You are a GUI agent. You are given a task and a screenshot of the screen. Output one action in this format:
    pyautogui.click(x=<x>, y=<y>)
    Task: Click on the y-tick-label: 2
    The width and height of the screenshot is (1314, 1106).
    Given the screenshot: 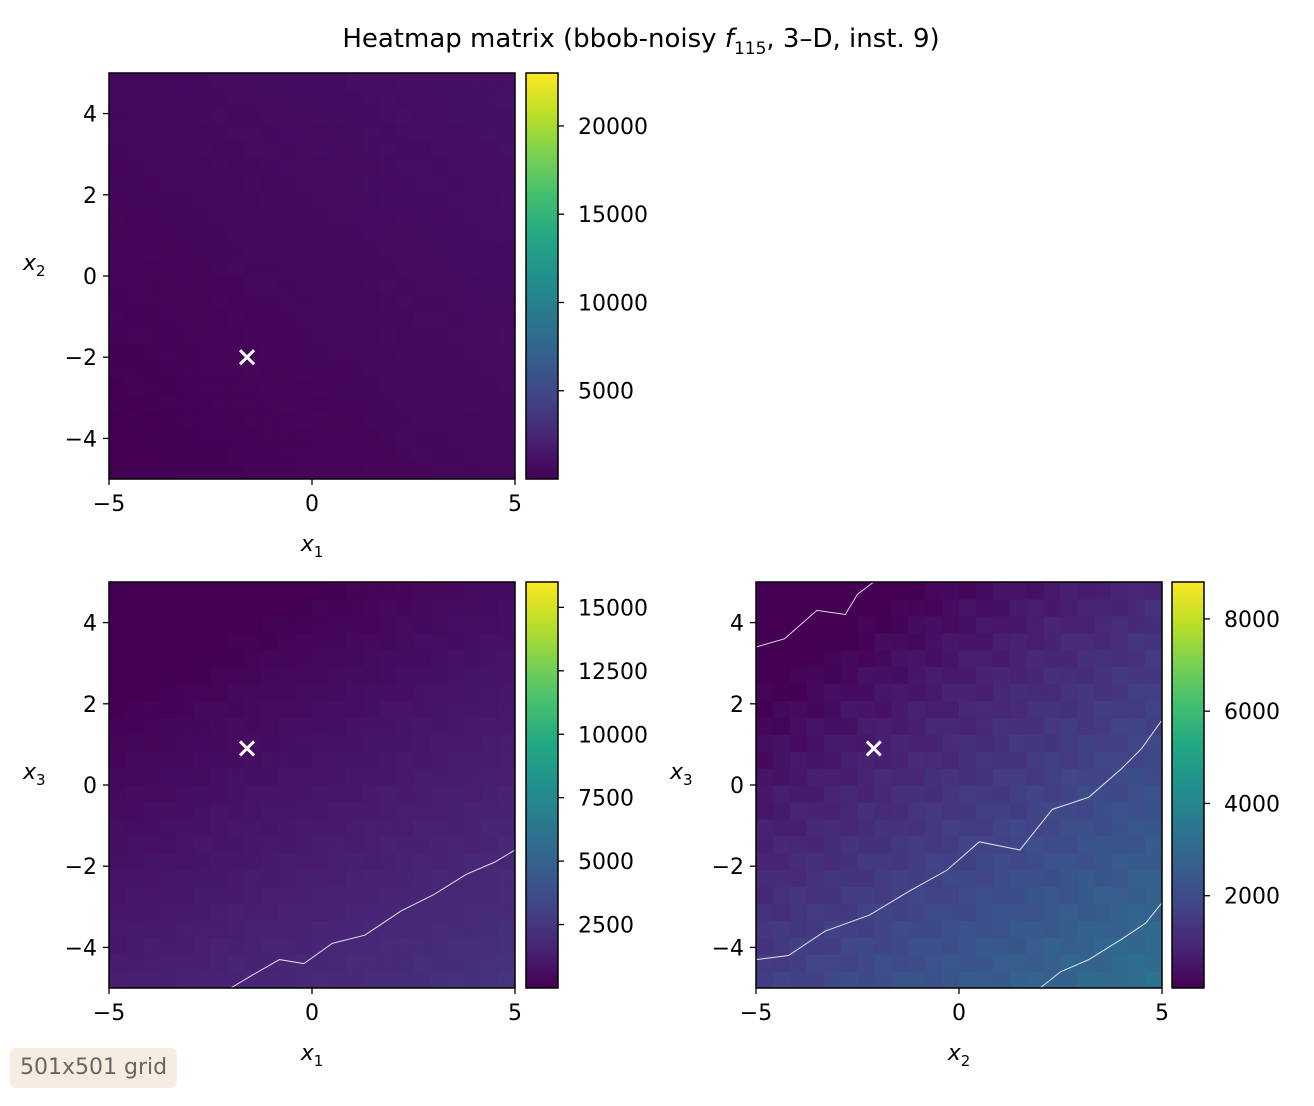 What is the action you would take?
    pyautogui.click(x=90, y=196)
    